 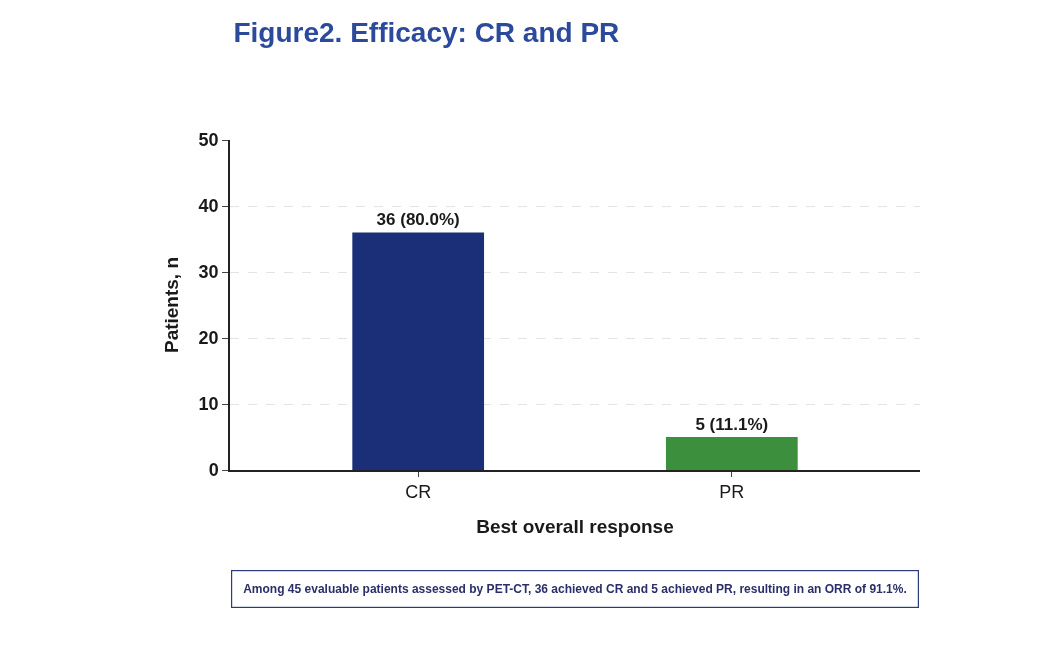 What do you see at coordinates (171, 305) in the screenshot?
I see `y-axis-title: Patients, n` at bounding box center [171, 305].